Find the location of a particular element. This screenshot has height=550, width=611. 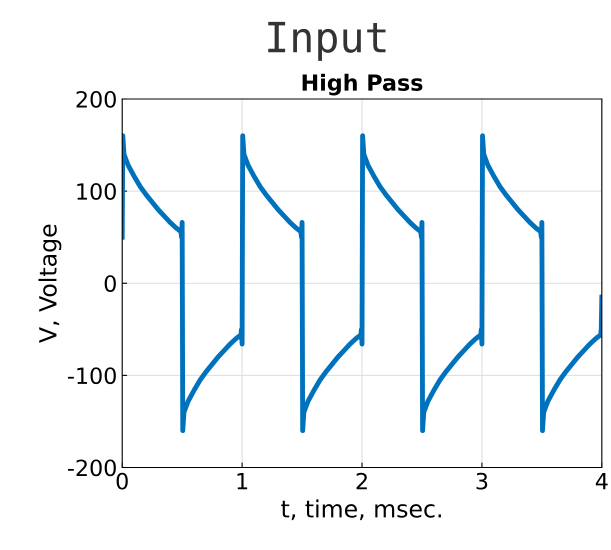

y-tick-label: 200 is located at coordinates (96, 99).